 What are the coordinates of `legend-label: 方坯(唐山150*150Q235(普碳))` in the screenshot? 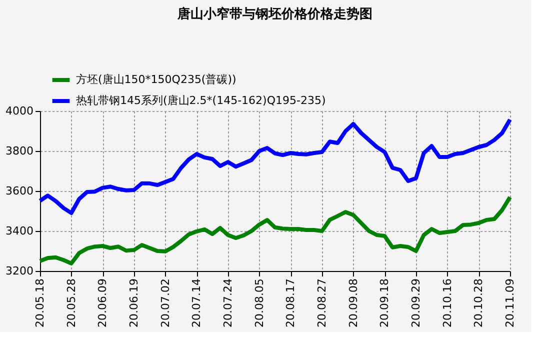 It's located at (156, 79).